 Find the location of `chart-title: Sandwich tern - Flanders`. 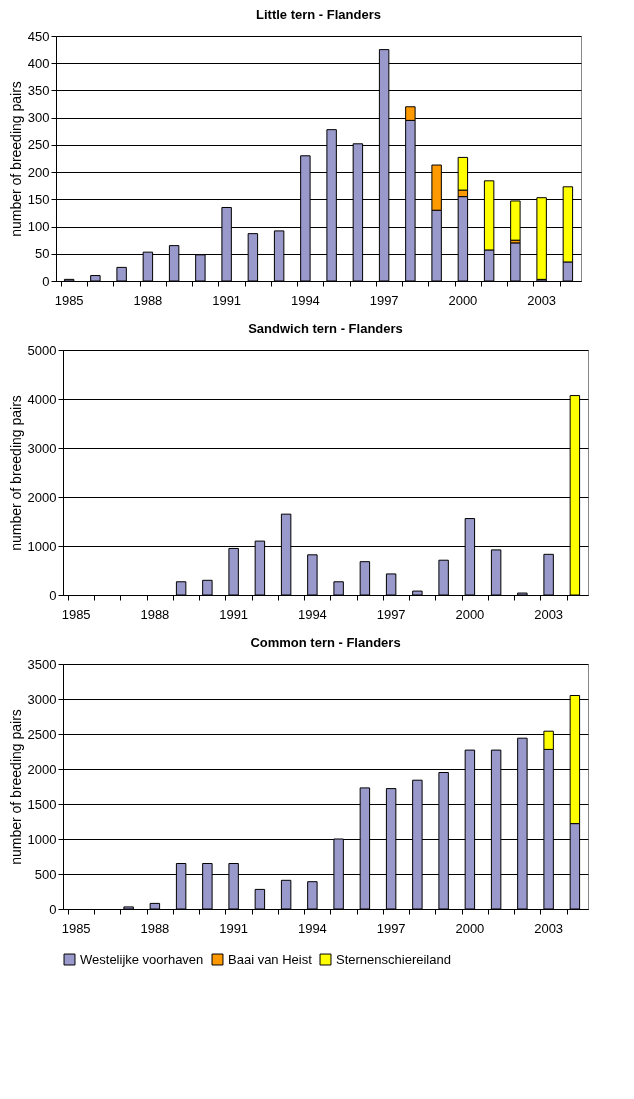

chart-title: Sandwich tern - Flanders is located at coordinates (325, 328).